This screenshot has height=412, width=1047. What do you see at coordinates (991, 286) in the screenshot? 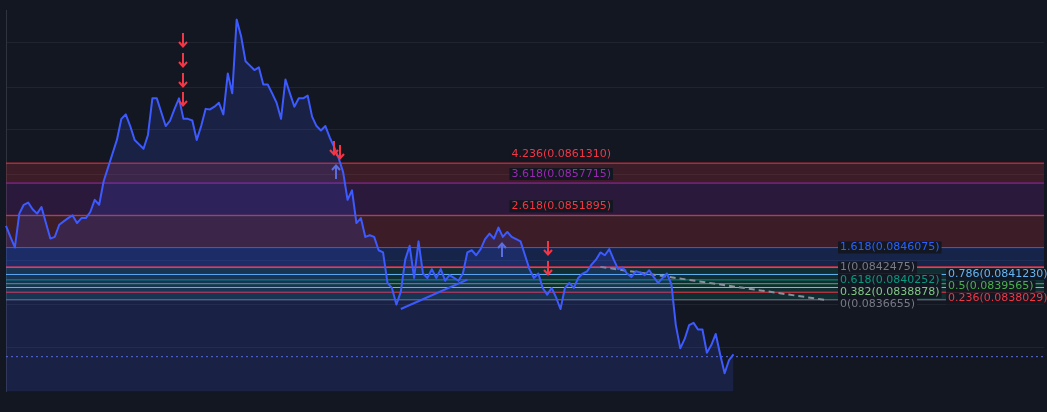
I see `ref-line-label: 0.5(0.0839565)` at bounding box center [991, 286].